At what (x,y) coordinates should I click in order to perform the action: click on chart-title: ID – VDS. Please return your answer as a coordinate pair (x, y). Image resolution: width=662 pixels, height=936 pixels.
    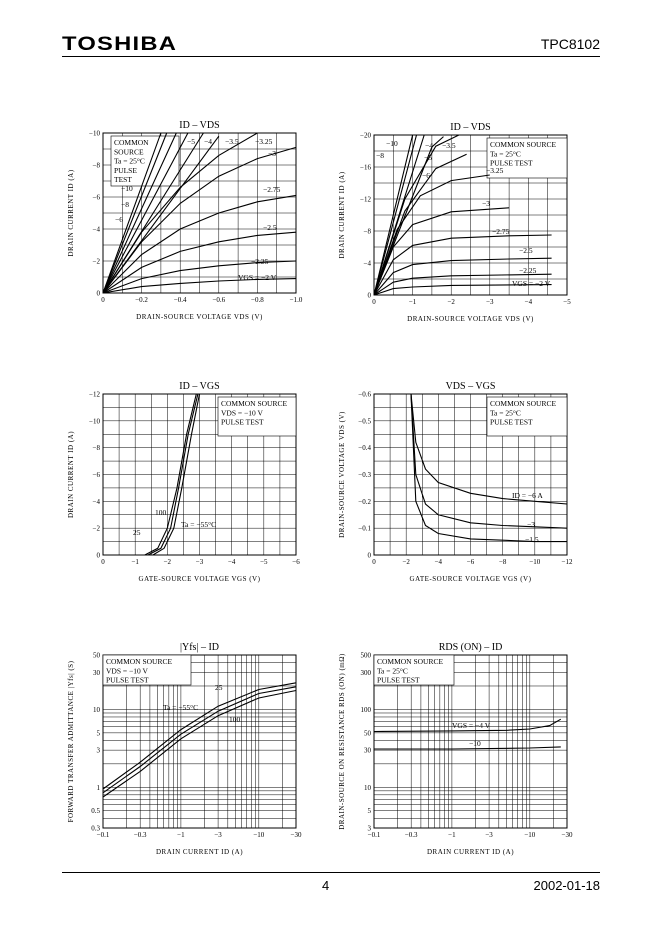
    Looking at the image, I should click on (199, 125).